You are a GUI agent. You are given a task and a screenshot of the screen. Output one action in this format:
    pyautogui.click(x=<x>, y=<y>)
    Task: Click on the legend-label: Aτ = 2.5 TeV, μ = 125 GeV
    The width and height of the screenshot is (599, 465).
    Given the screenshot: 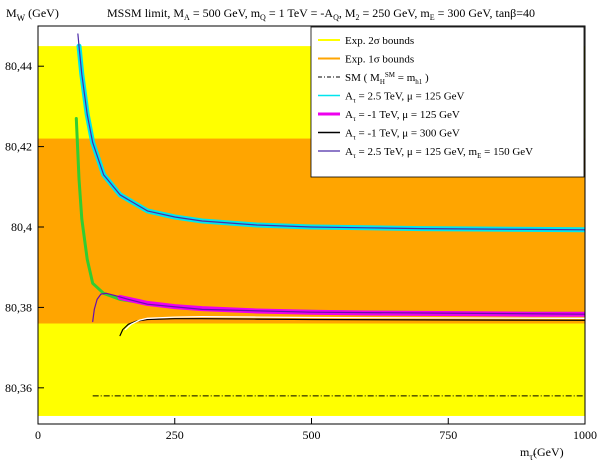 What is the action you would take?
    pyautogui.click(x=405, y=98)
    